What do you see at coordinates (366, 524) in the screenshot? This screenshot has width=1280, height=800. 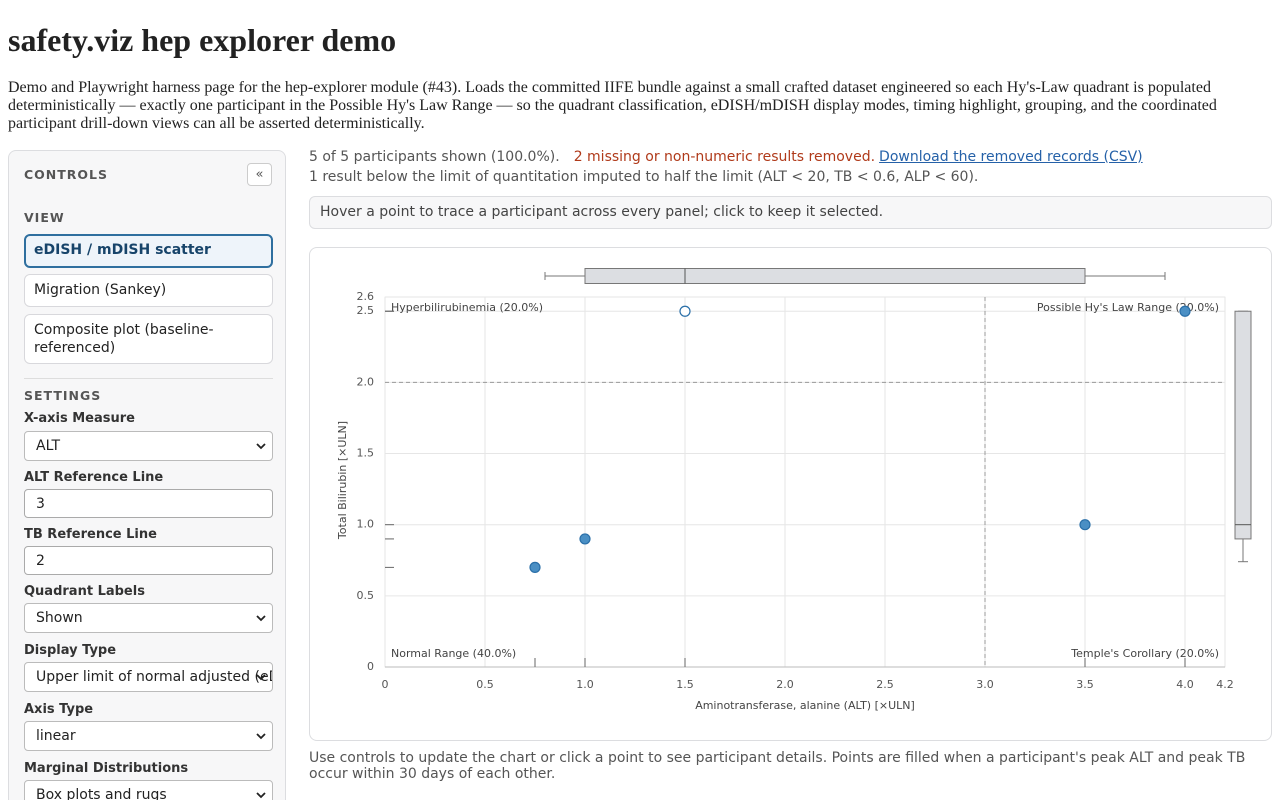 I see `y-tick-label: 1.0` at bounding box center [366, 524].